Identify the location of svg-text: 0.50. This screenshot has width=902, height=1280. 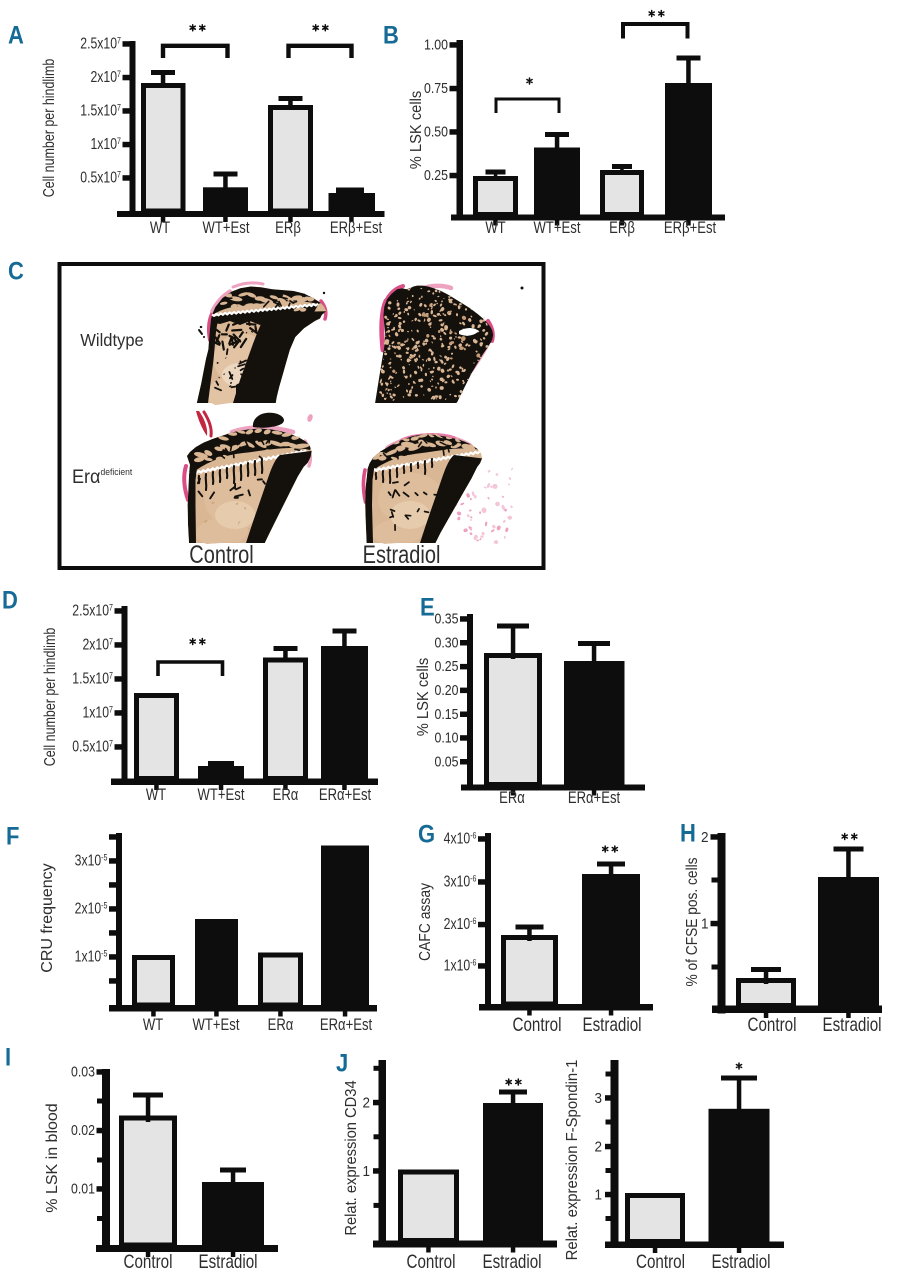
(436, 132).